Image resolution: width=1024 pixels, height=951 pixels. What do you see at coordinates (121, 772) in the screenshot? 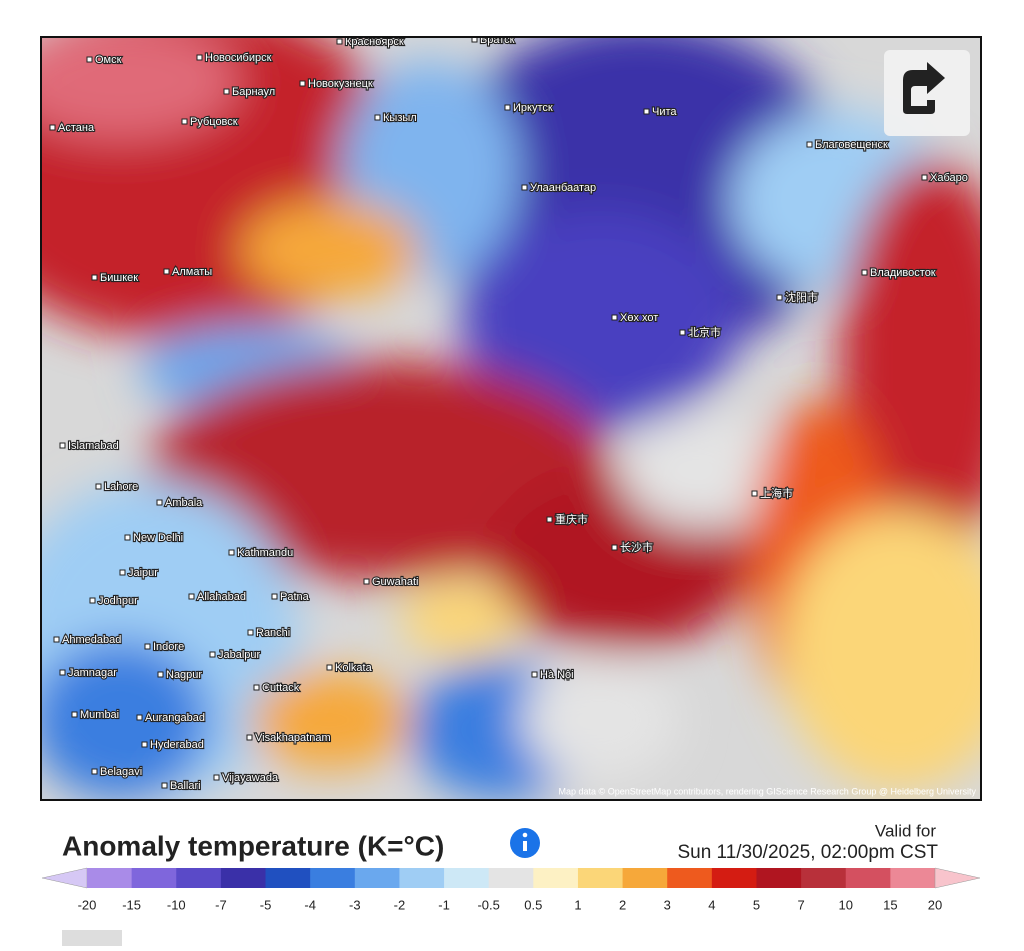
I see `city-label: Belagavi` at bounding box center [121, 772].